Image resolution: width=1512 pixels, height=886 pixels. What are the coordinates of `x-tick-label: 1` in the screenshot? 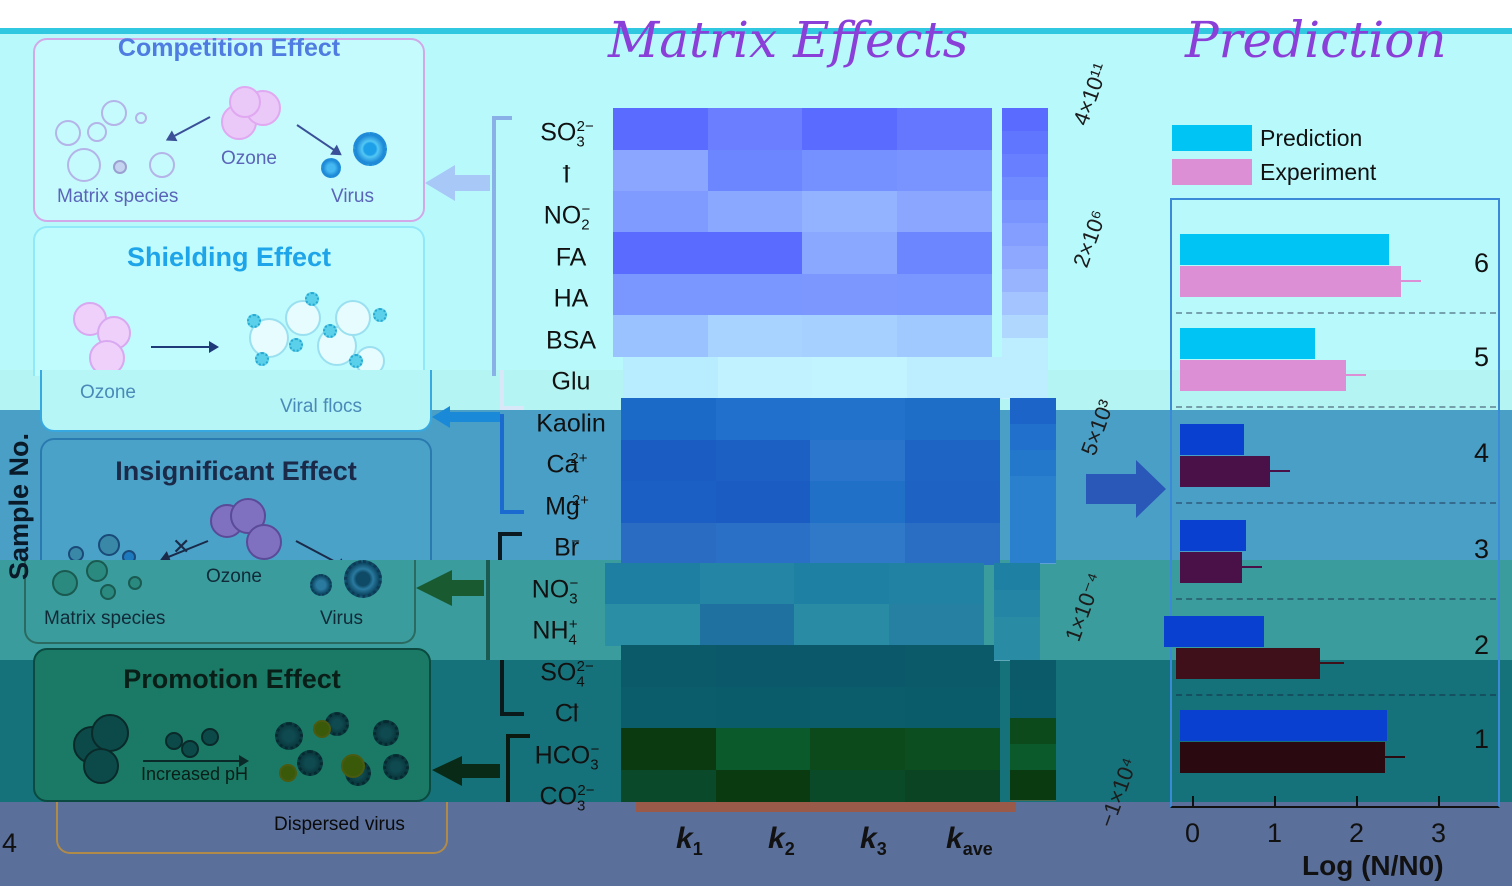 It's located at (1275, 833).